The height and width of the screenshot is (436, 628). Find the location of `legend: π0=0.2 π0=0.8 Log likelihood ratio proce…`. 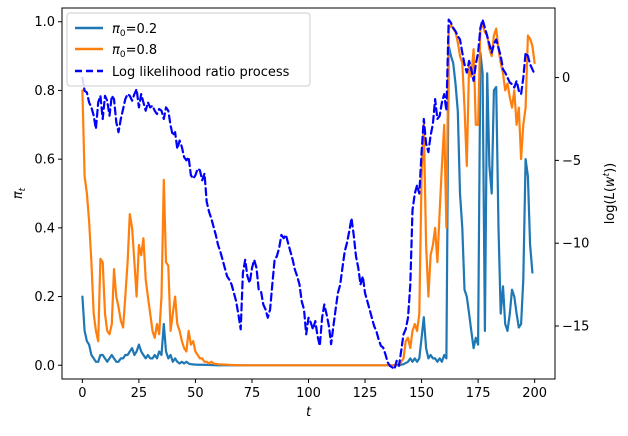

legend: π0=0.2 π0=0.8 Log likelihood ratio proce… is located at coordinates (188, 49).